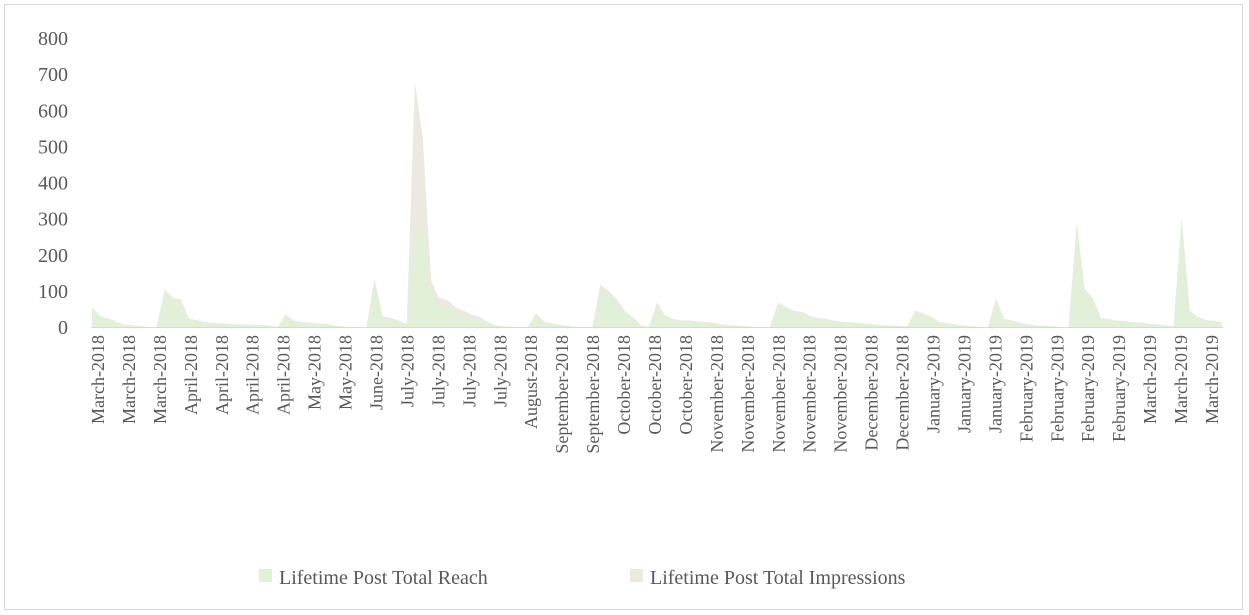 This screenshot has width=1249, height=615. Describe the element at coordinates (53, 39) in the screenshot. I see `y-tick-label: 800` at that location.